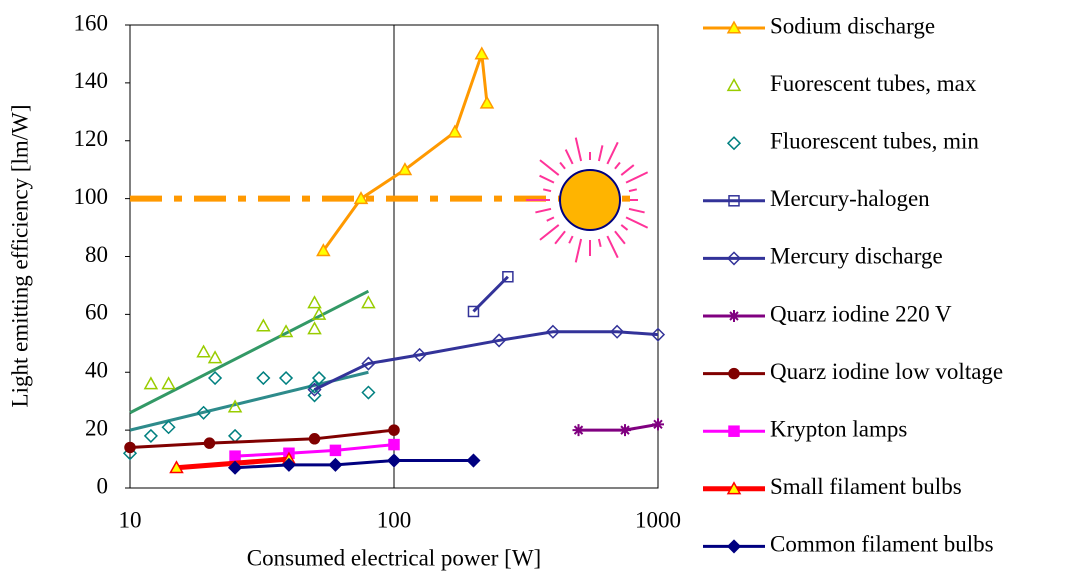 This screenshot has width=1073, height=579. I want to click on legend-label: Fluorescent tubes, min, so click(874, 140).